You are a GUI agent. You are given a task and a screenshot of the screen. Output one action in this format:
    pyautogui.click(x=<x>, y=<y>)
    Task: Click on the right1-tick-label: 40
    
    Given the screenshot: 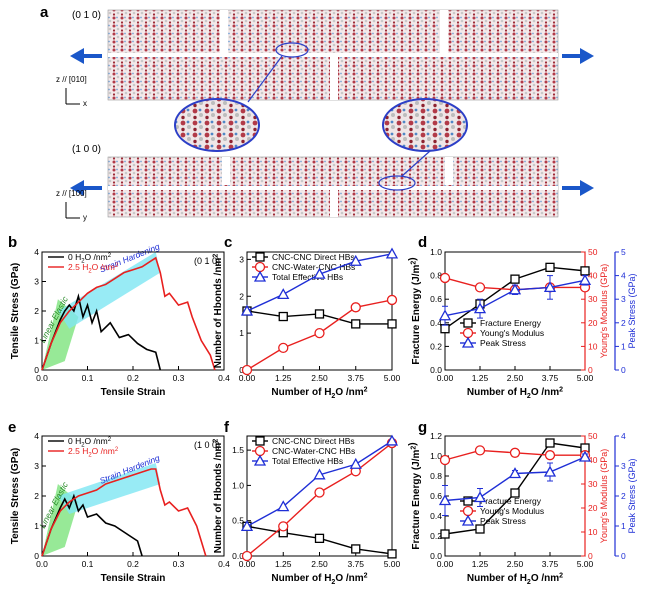 What is the action you would take?
    pyautogui.click(x=593, y=276)
    